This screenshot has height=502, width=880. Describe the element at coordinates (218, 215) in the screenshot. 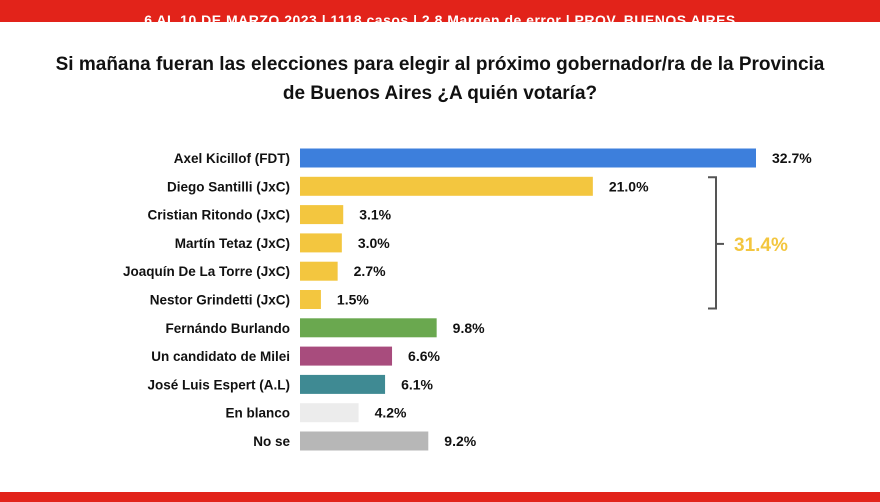

I see `category-label: Cristian Ritondo (JxC)` at that location.